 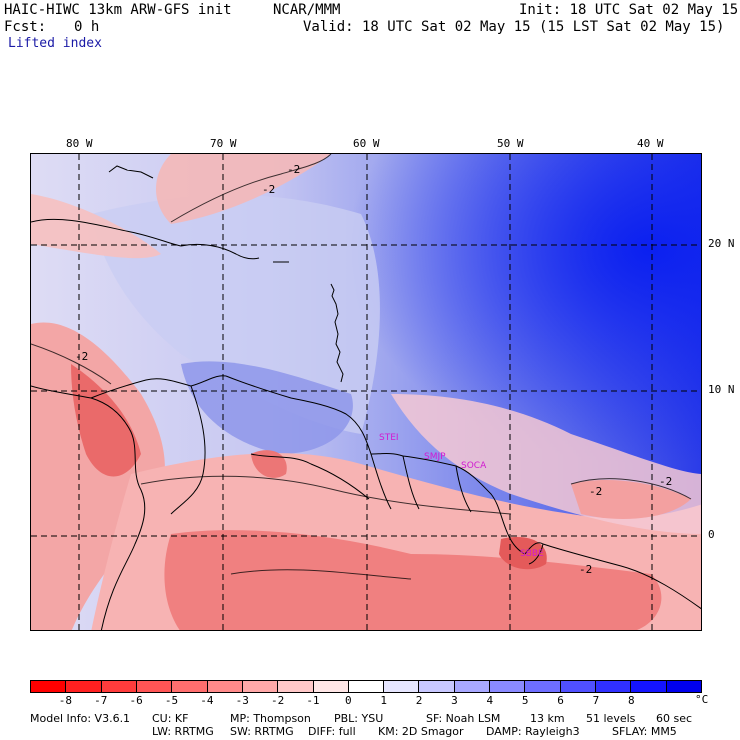 What do you see at coordinates (55, 43) in the screenshot?
I see `field-name: Lifted index` at bounding box center [55, 43].